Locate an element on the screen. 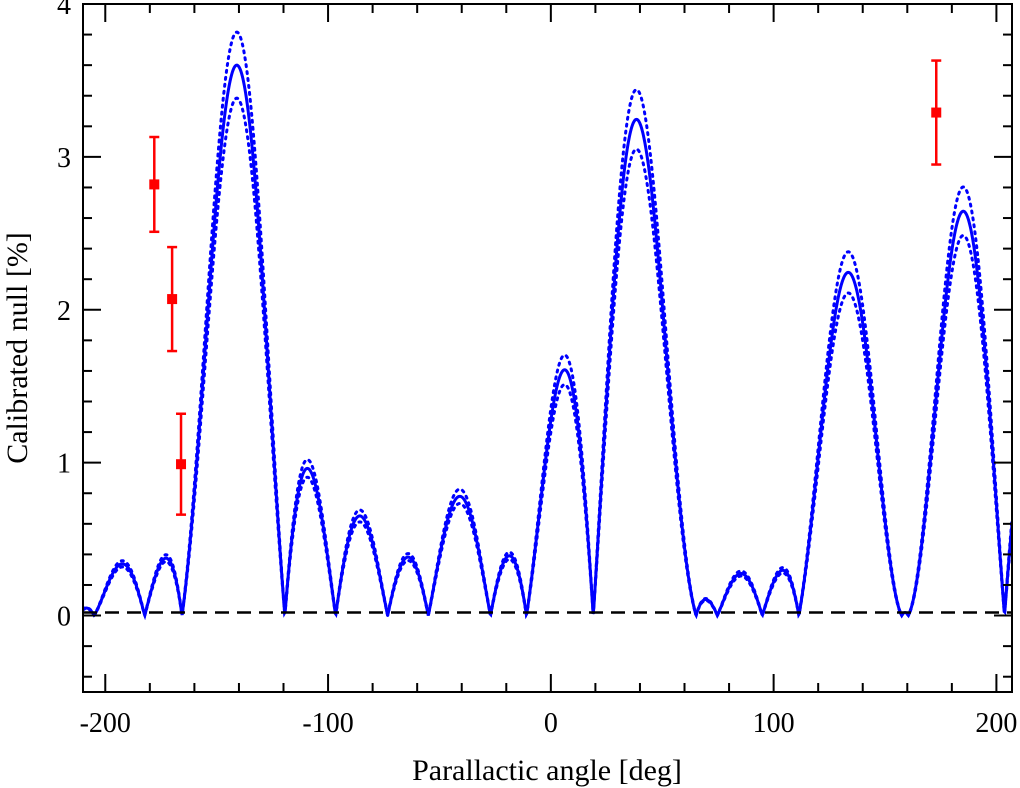 This screenshot has height=788, width=1020. x-axis-title: Parallactic angle [deg] is located at coordinates (547, 770).